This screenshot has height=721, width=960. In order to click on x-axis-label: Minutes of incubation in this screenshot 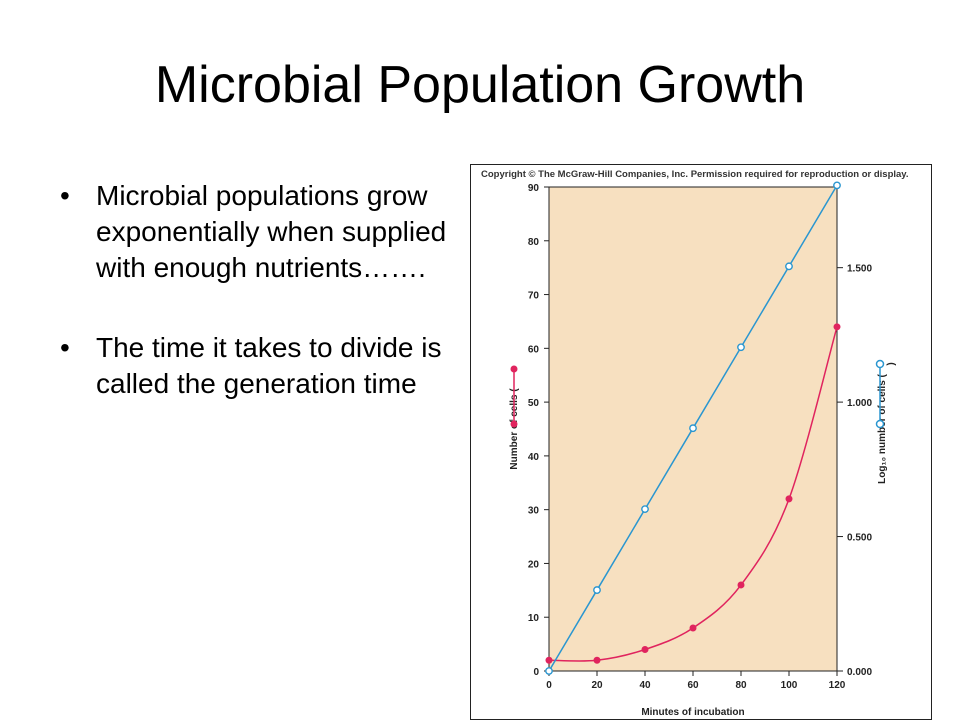, I will do `click(692, 712)`.